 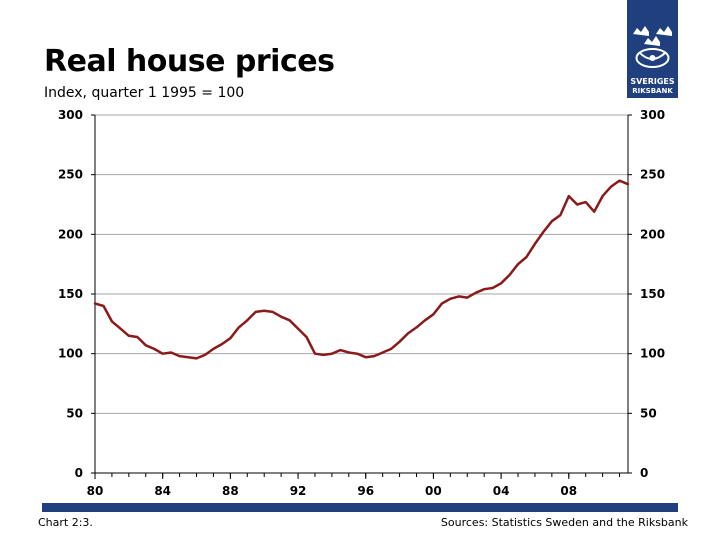 What do you see at coordinates (365, 491) in the screenshot?
I see `xtick-label-1996: 96` at bounding box center [365, 491].